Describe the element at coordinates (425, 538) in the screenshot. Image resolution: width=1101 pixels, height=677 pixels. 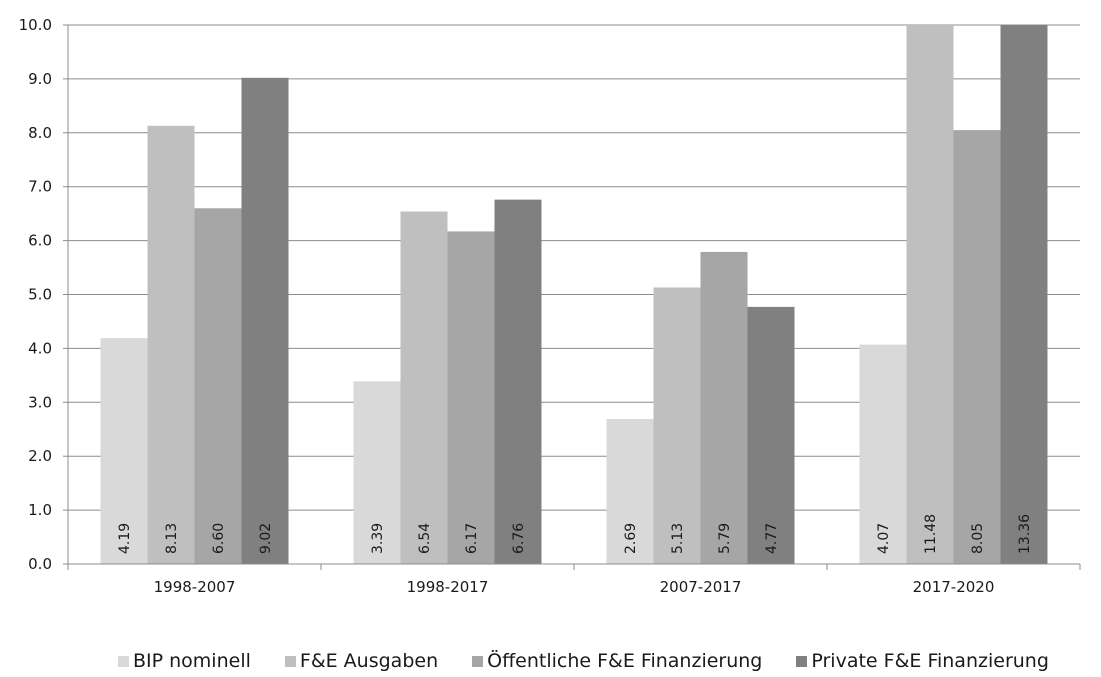
I see `data-label: 6.54` at that location.